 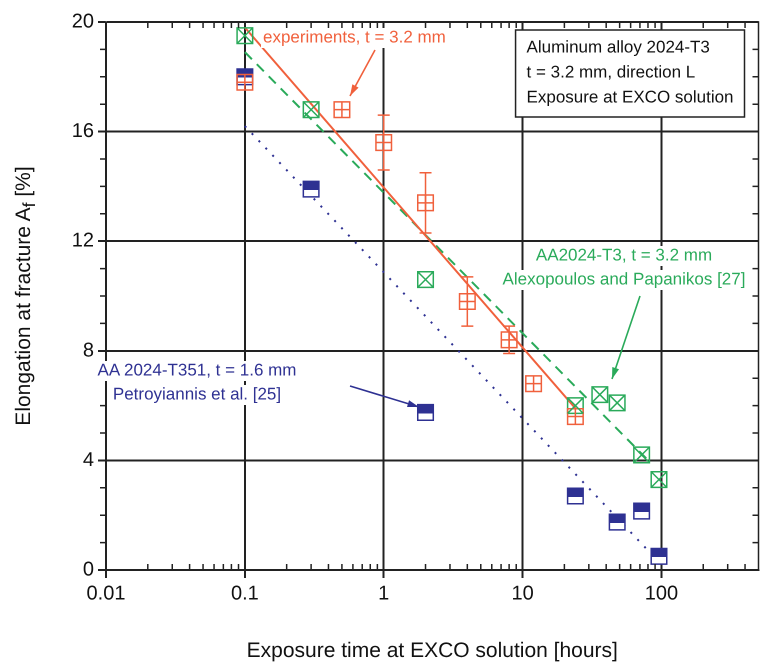 What do you see at coordinates (88, 569) in the screenshot?
I see `y-tick-label: 0` at bounding box center [88, 569].